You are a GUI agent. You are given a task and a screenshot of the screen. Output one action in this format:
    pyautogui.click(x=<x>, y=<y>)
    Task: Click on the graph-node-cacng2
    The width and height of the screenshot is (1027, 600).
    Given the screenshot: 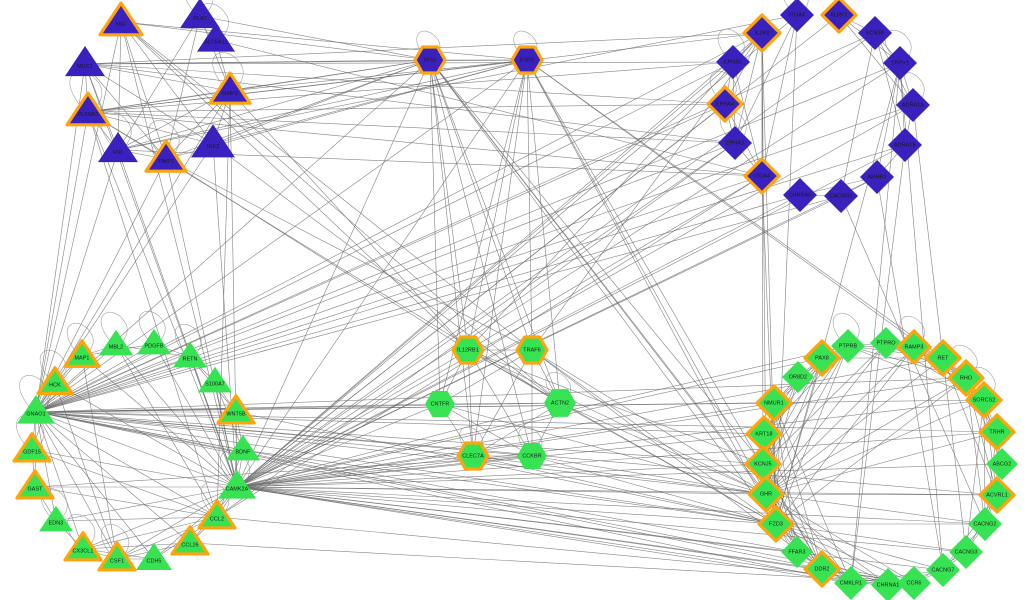 What is the action you would take?
    pyautogui.click(x=985, y=524)
    